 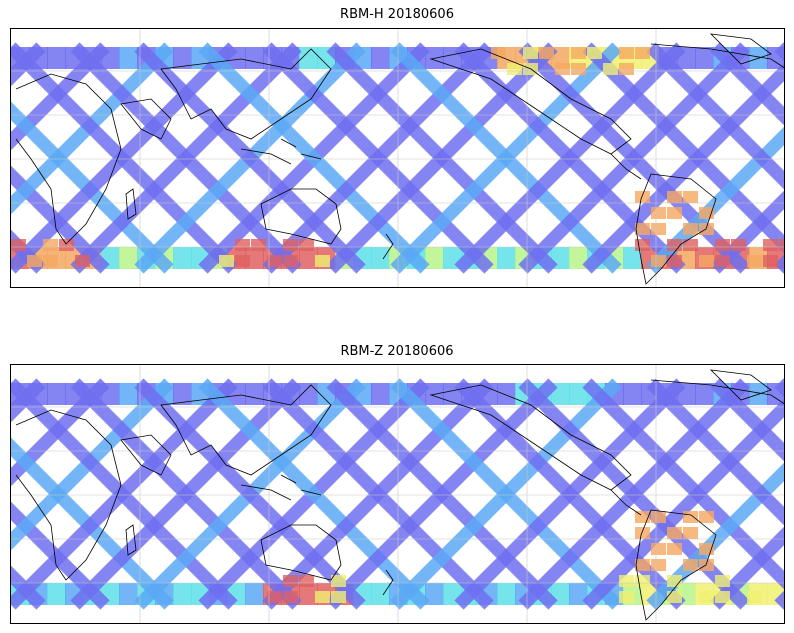 I want to click on panel-title-bottom: RBM-Z 20180606, so click(x=397, y=351).